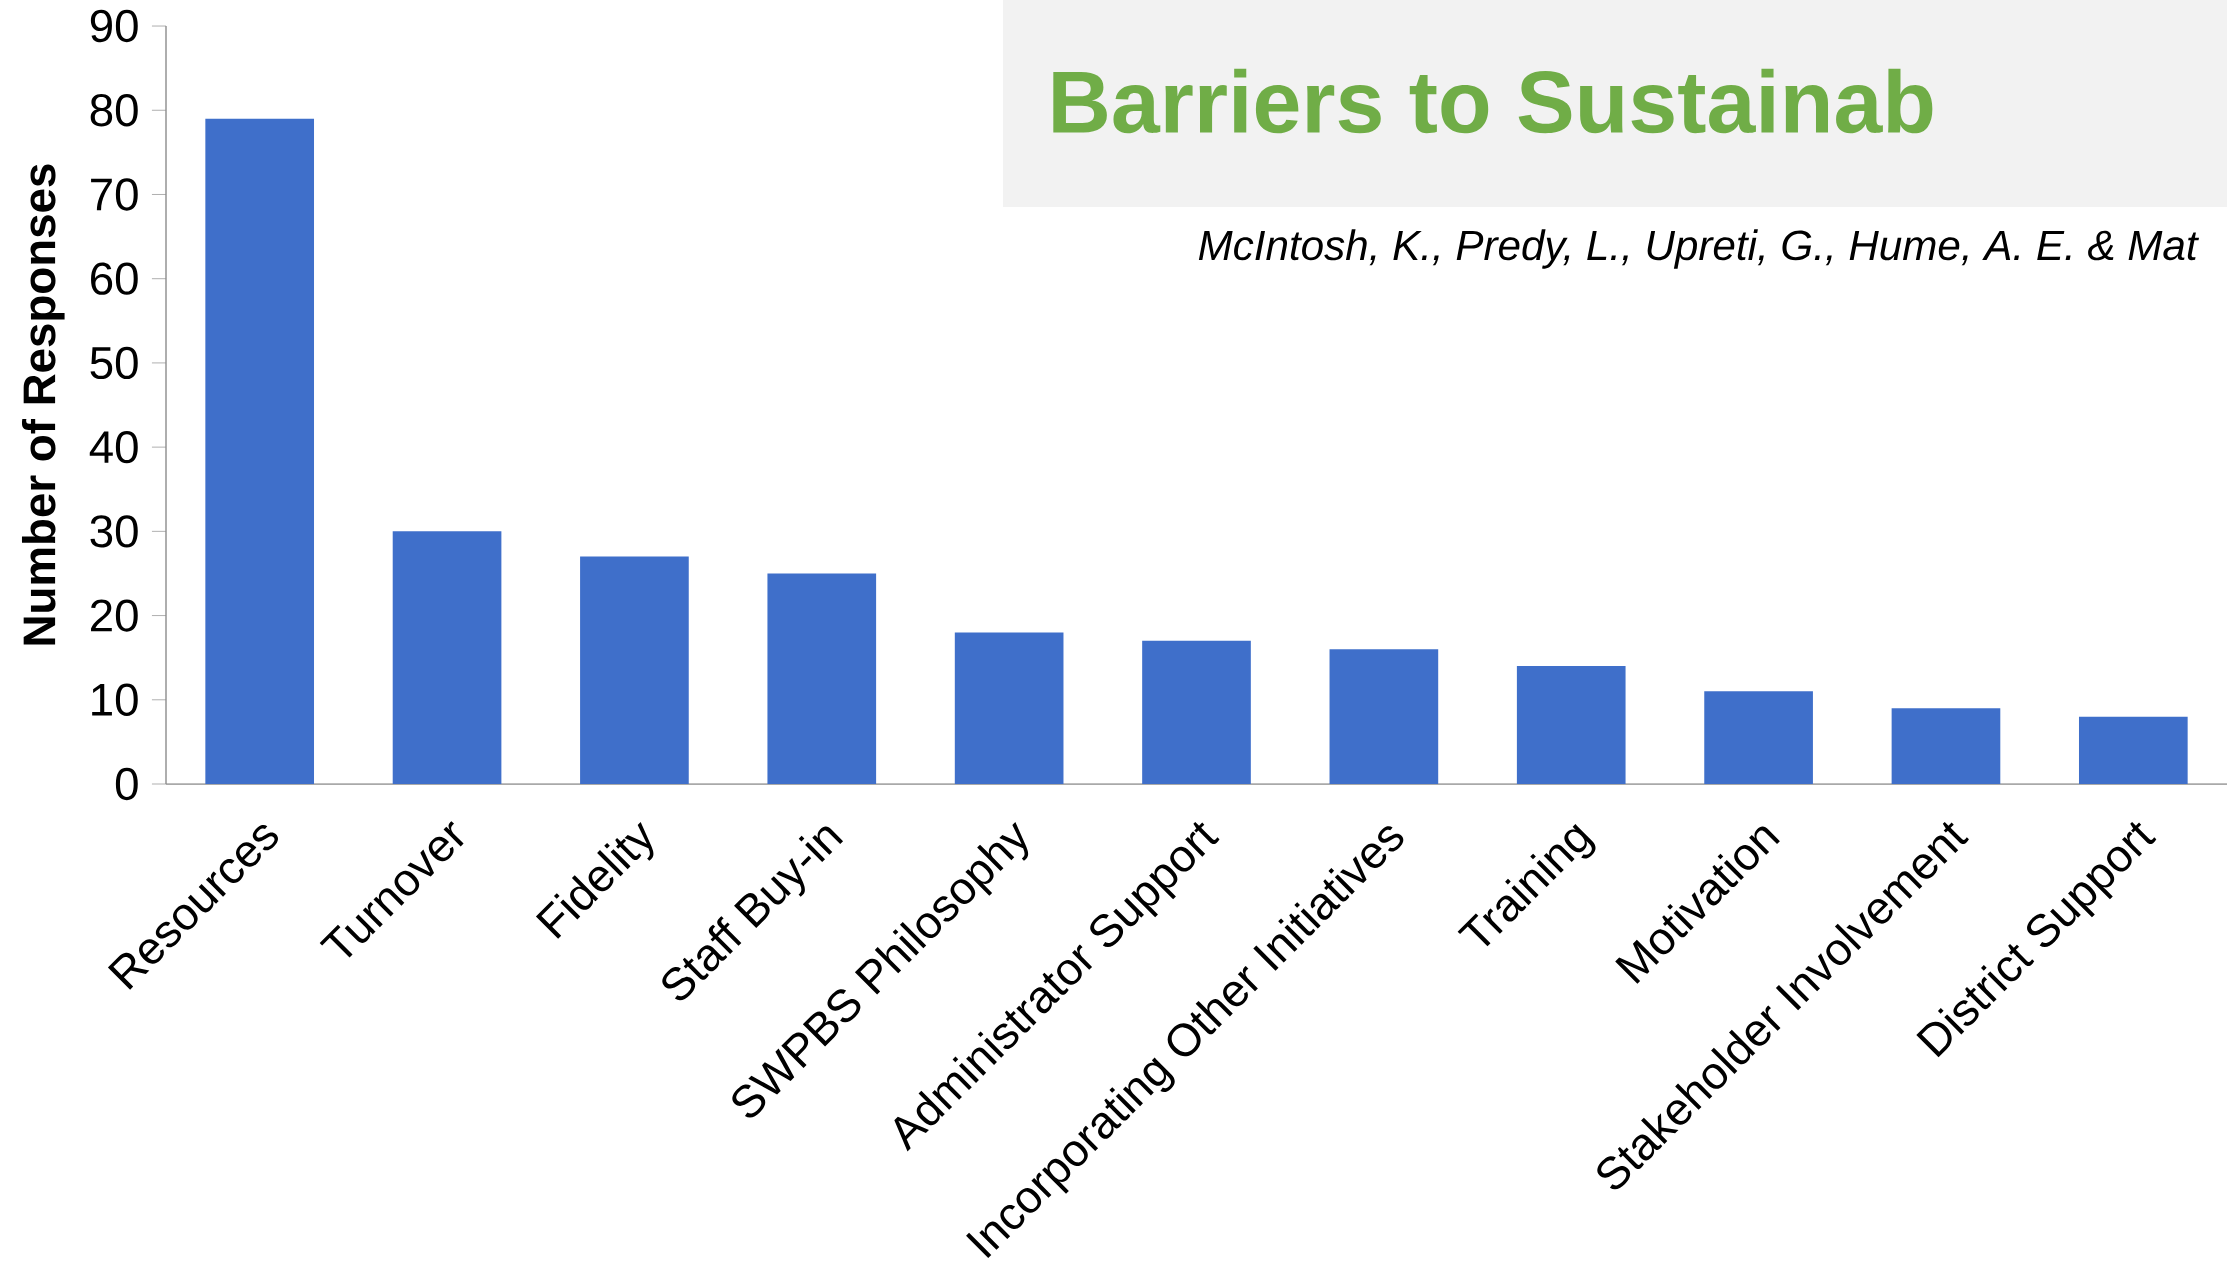 The width and height of the screenshot is (2227, 1263). What do you see at coordinates (114, 363) in the screenshot?
I see `y-tick-label: 50` at bounding box center [114, 363].